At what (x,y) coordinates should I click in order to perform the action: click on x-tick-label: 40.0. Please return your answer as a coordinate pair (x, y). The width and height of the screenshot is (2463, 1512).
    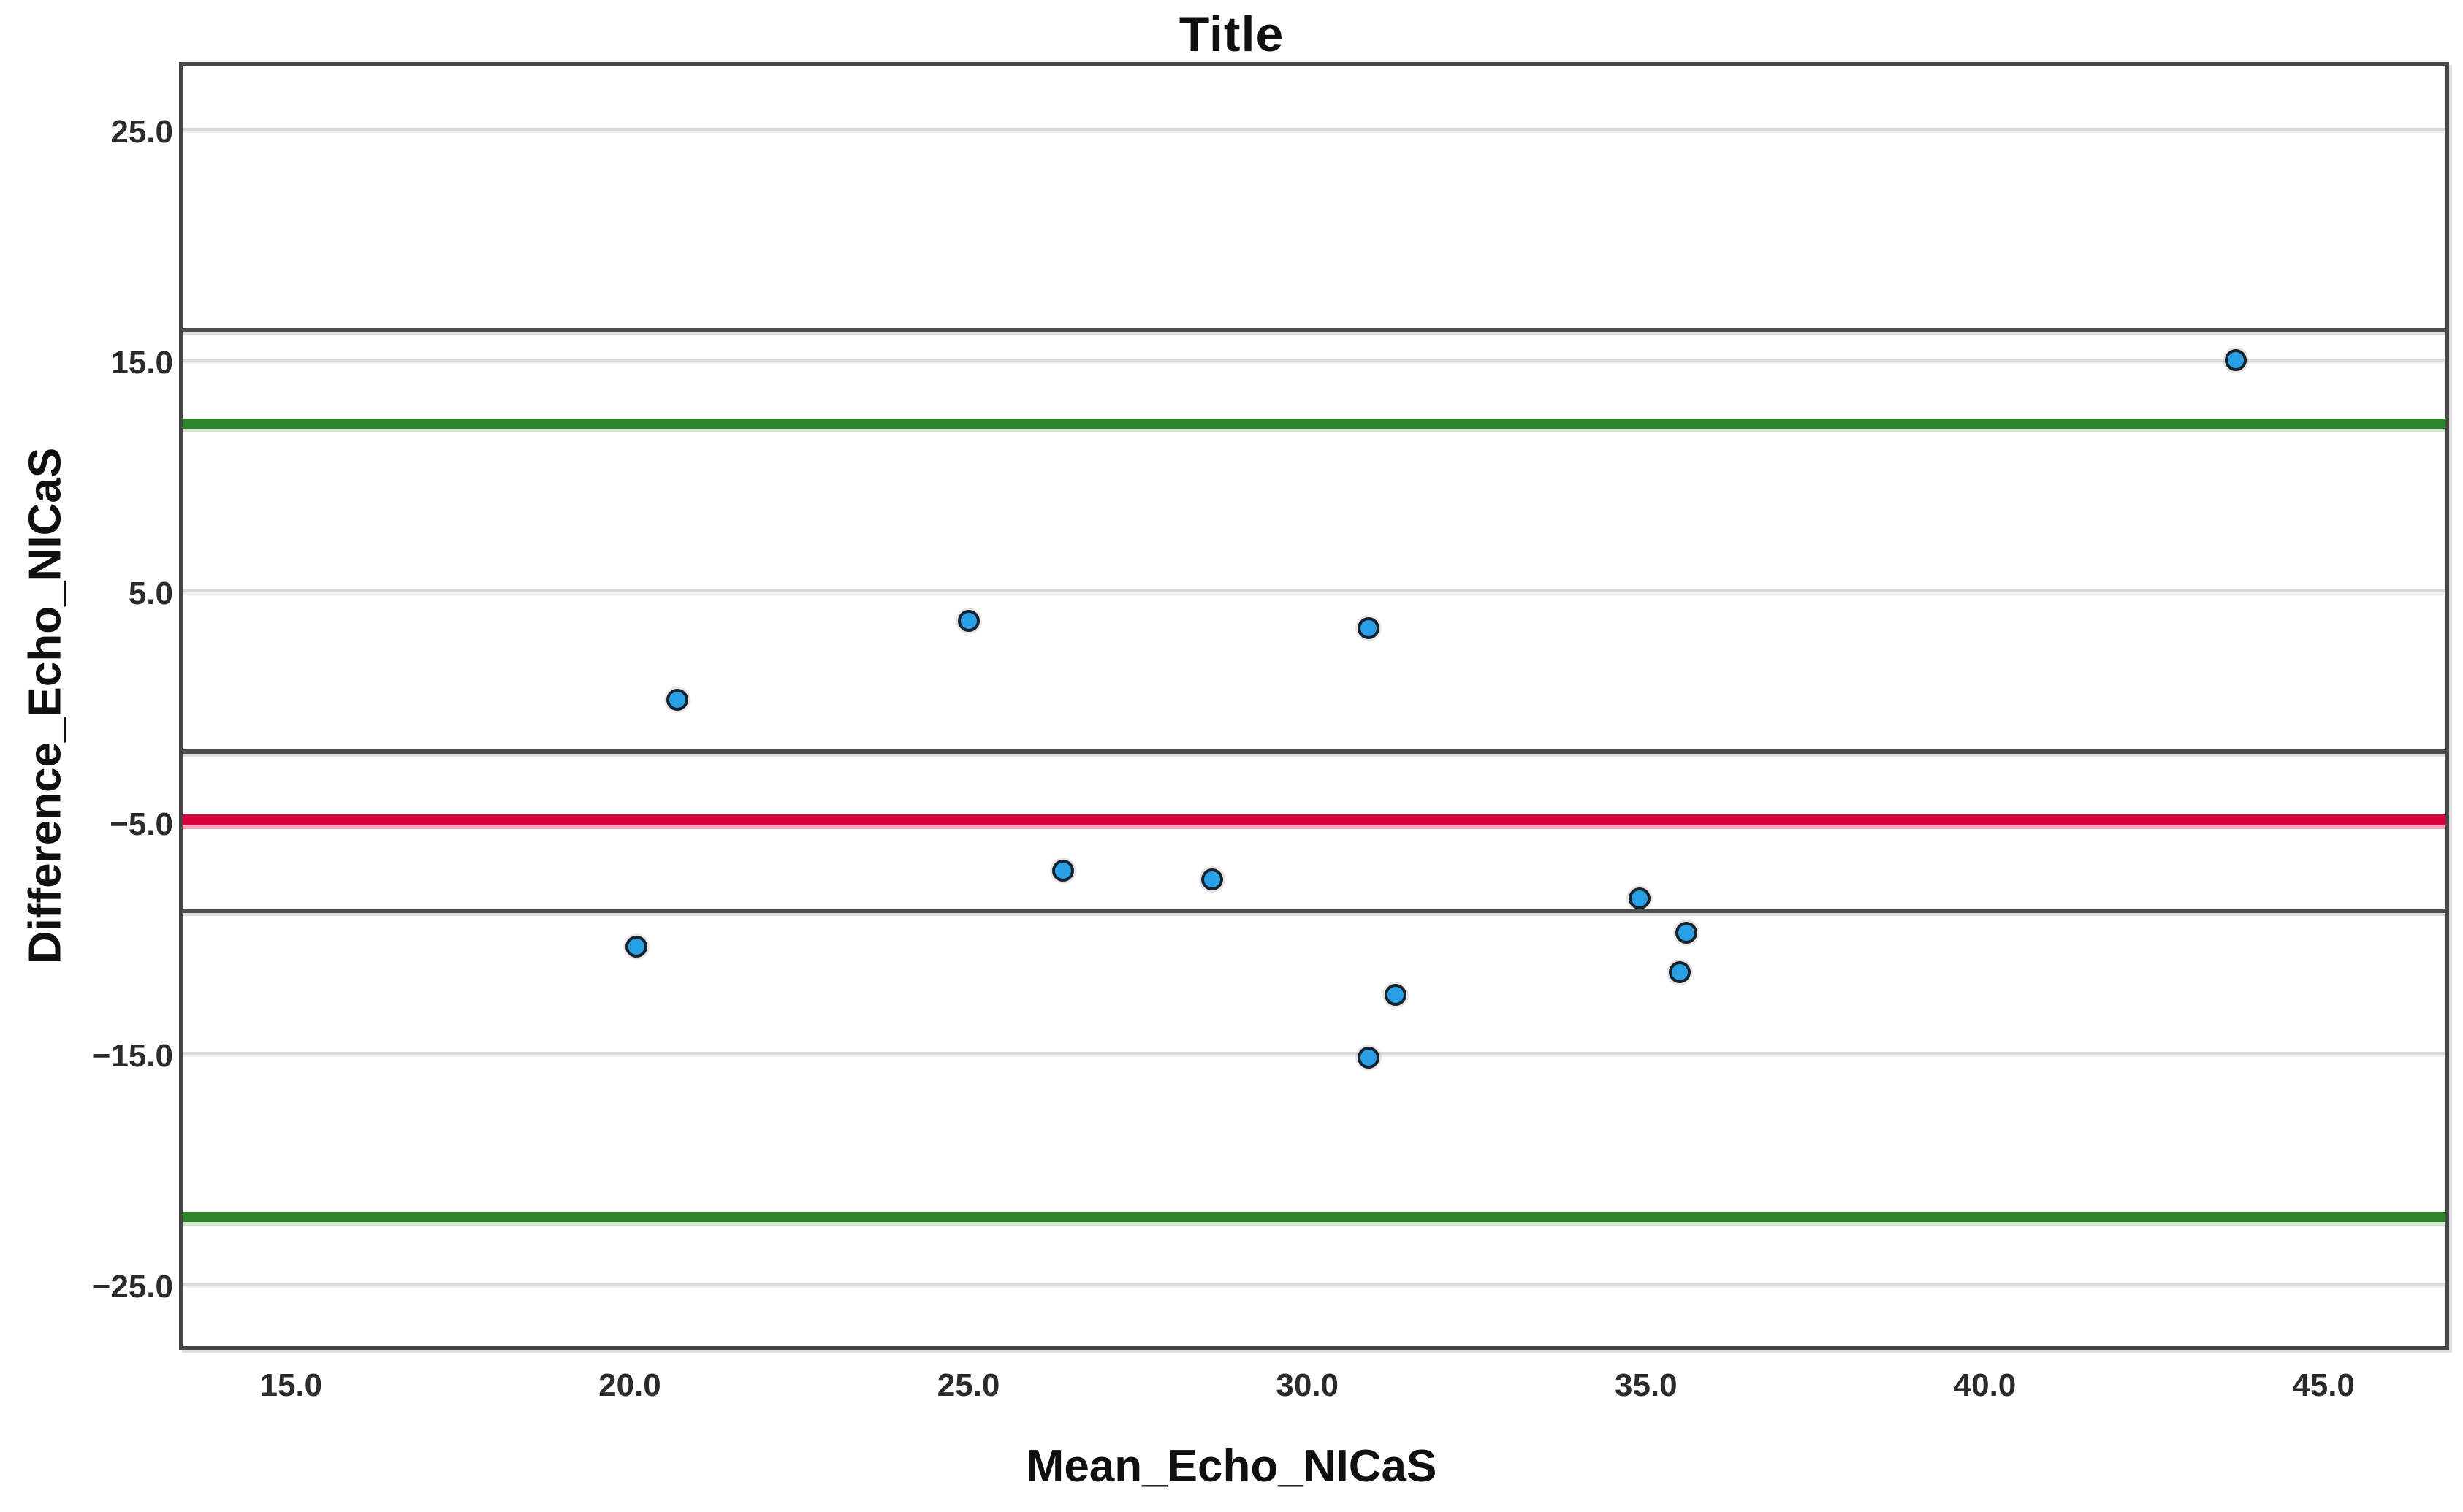
    Looking at the image, I should click on (1985, 1385).